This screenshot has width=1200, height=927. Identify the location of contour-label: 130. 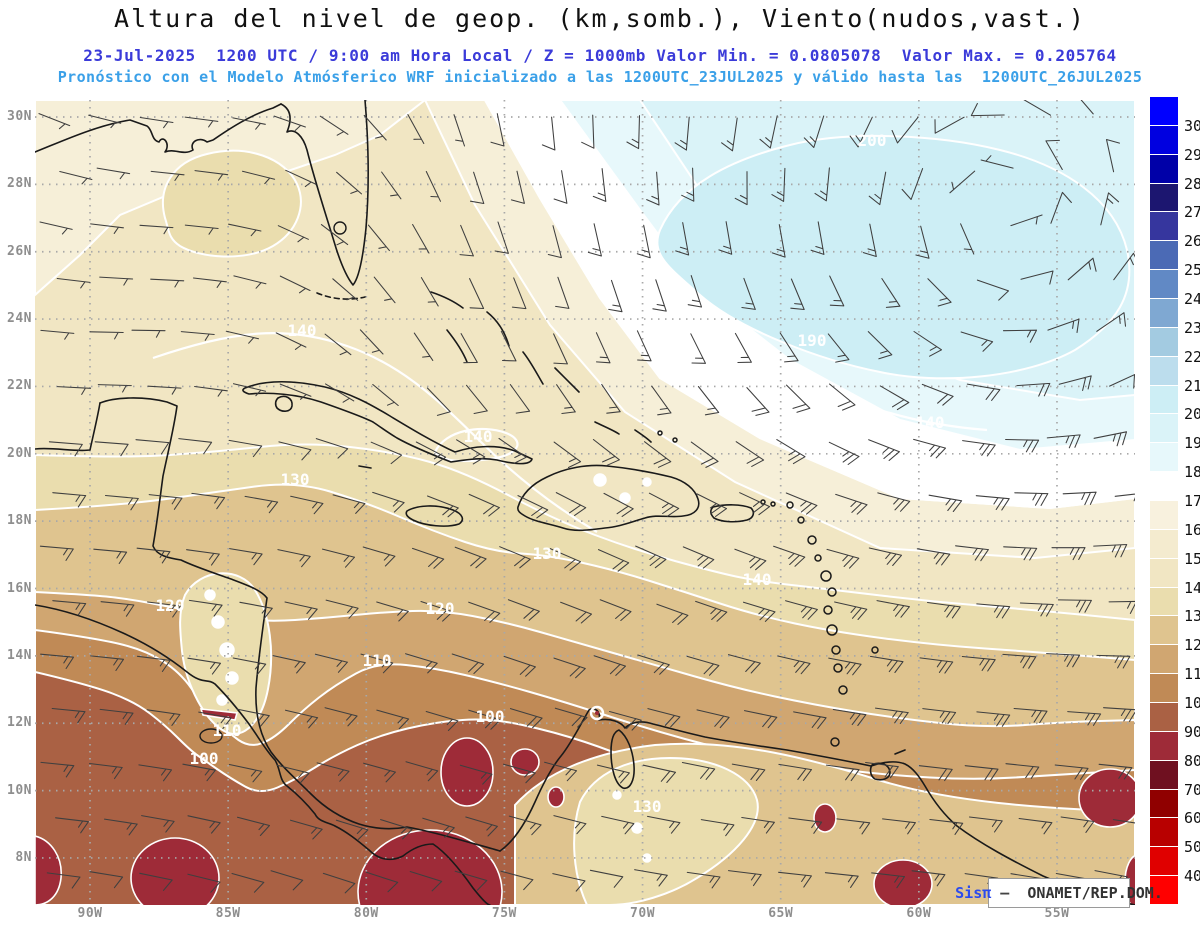
(547, 553).